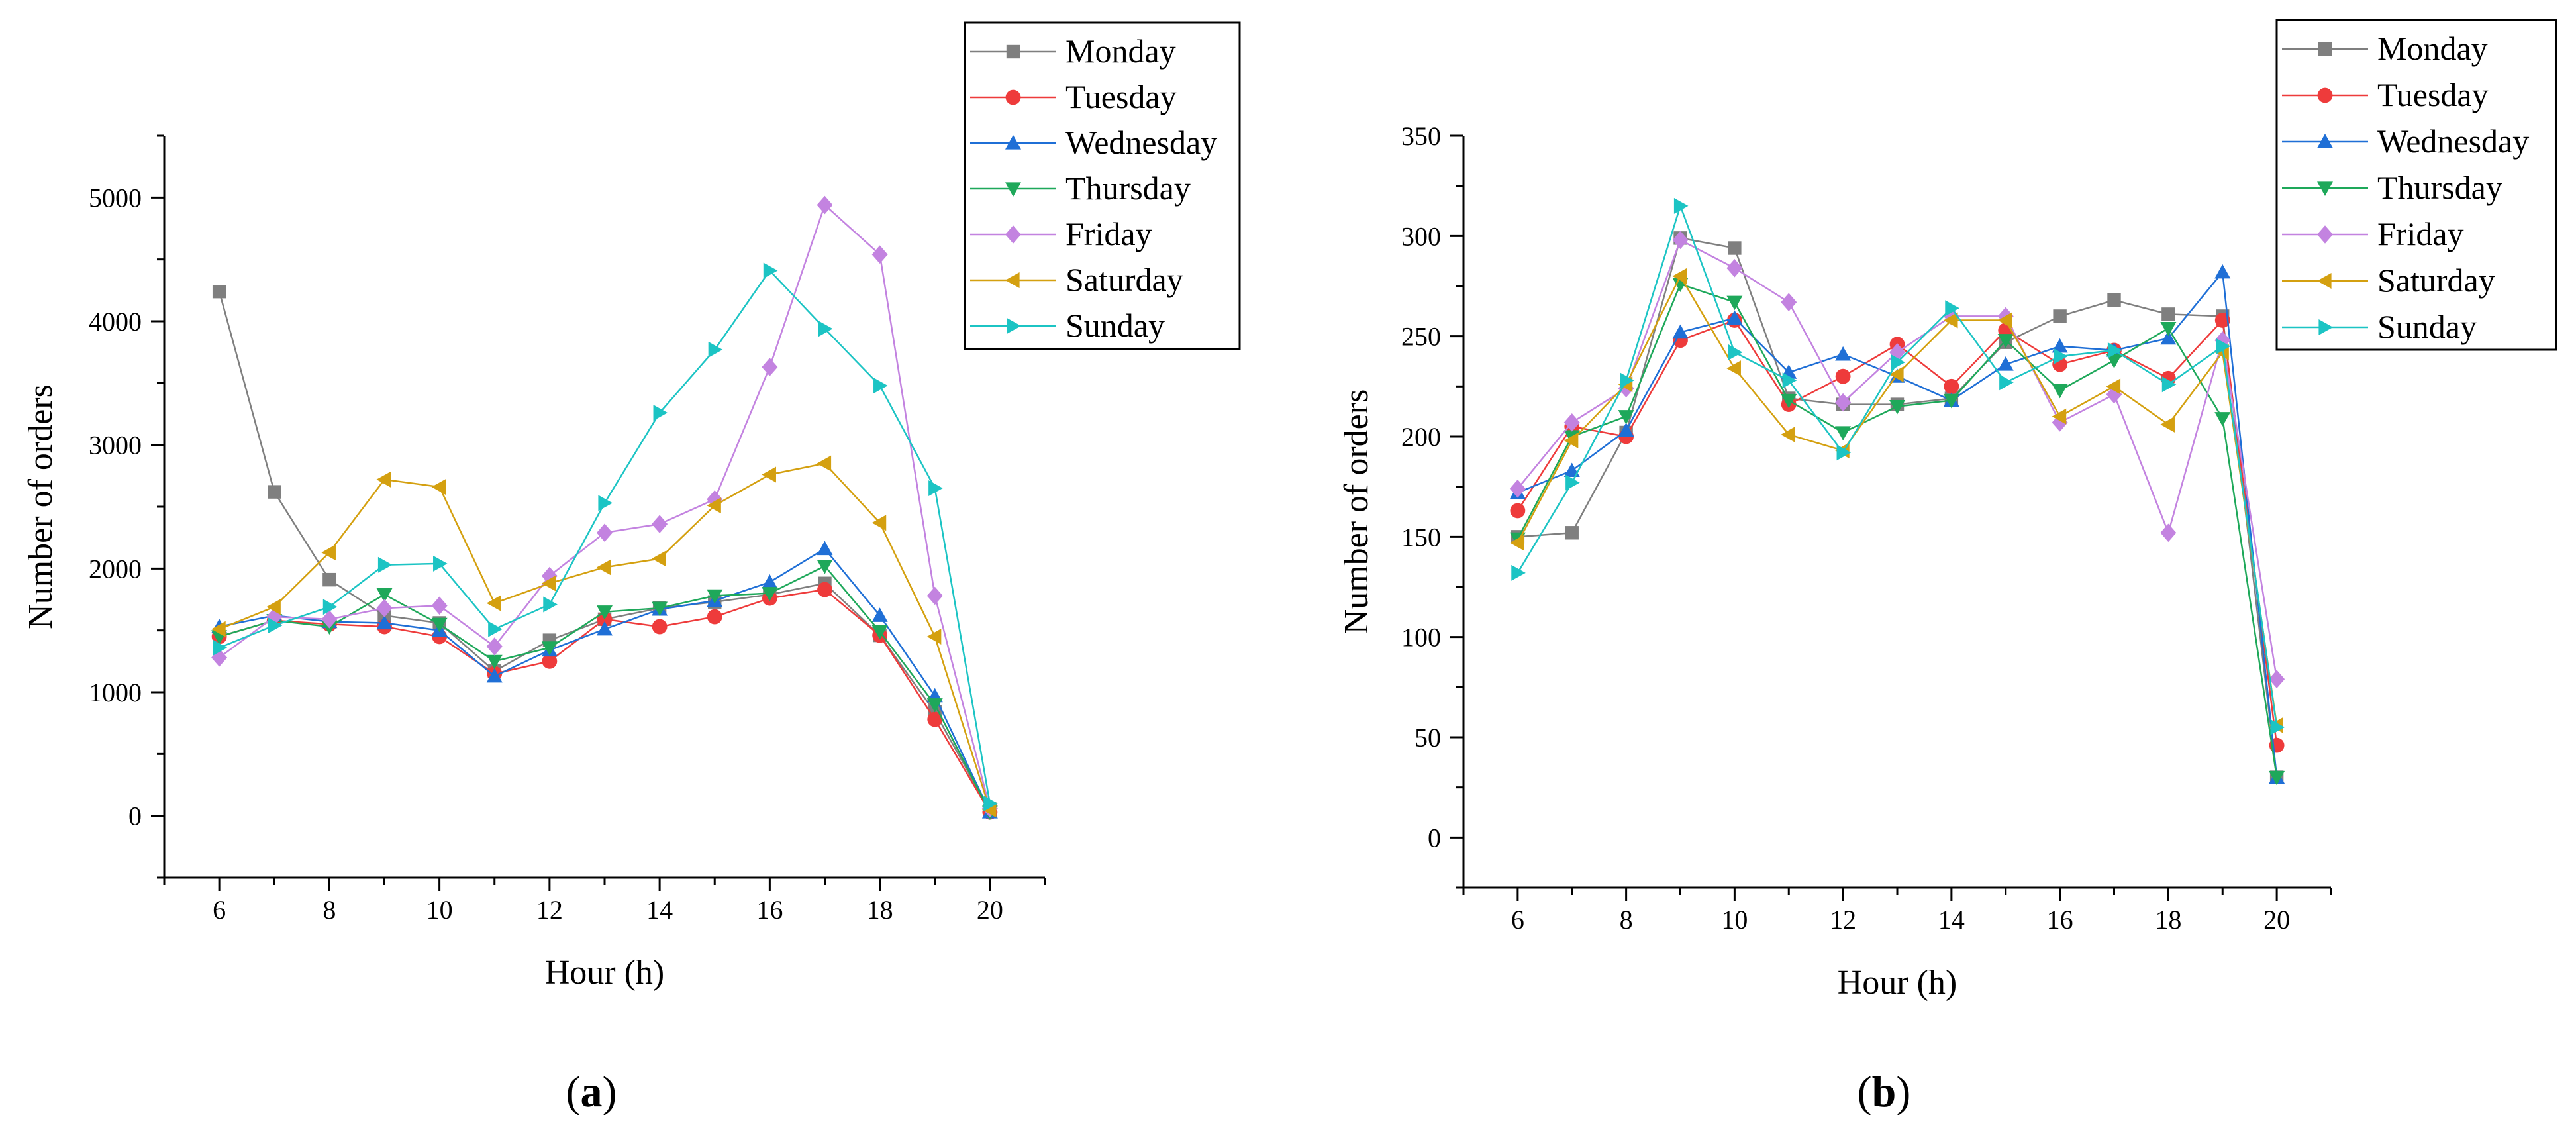 This screenshot has height=1140, width=2576. Describe the element at coordinates (1356, 512) in the screenshot. I see `y-axis-title-b: Number of orders` at that location.